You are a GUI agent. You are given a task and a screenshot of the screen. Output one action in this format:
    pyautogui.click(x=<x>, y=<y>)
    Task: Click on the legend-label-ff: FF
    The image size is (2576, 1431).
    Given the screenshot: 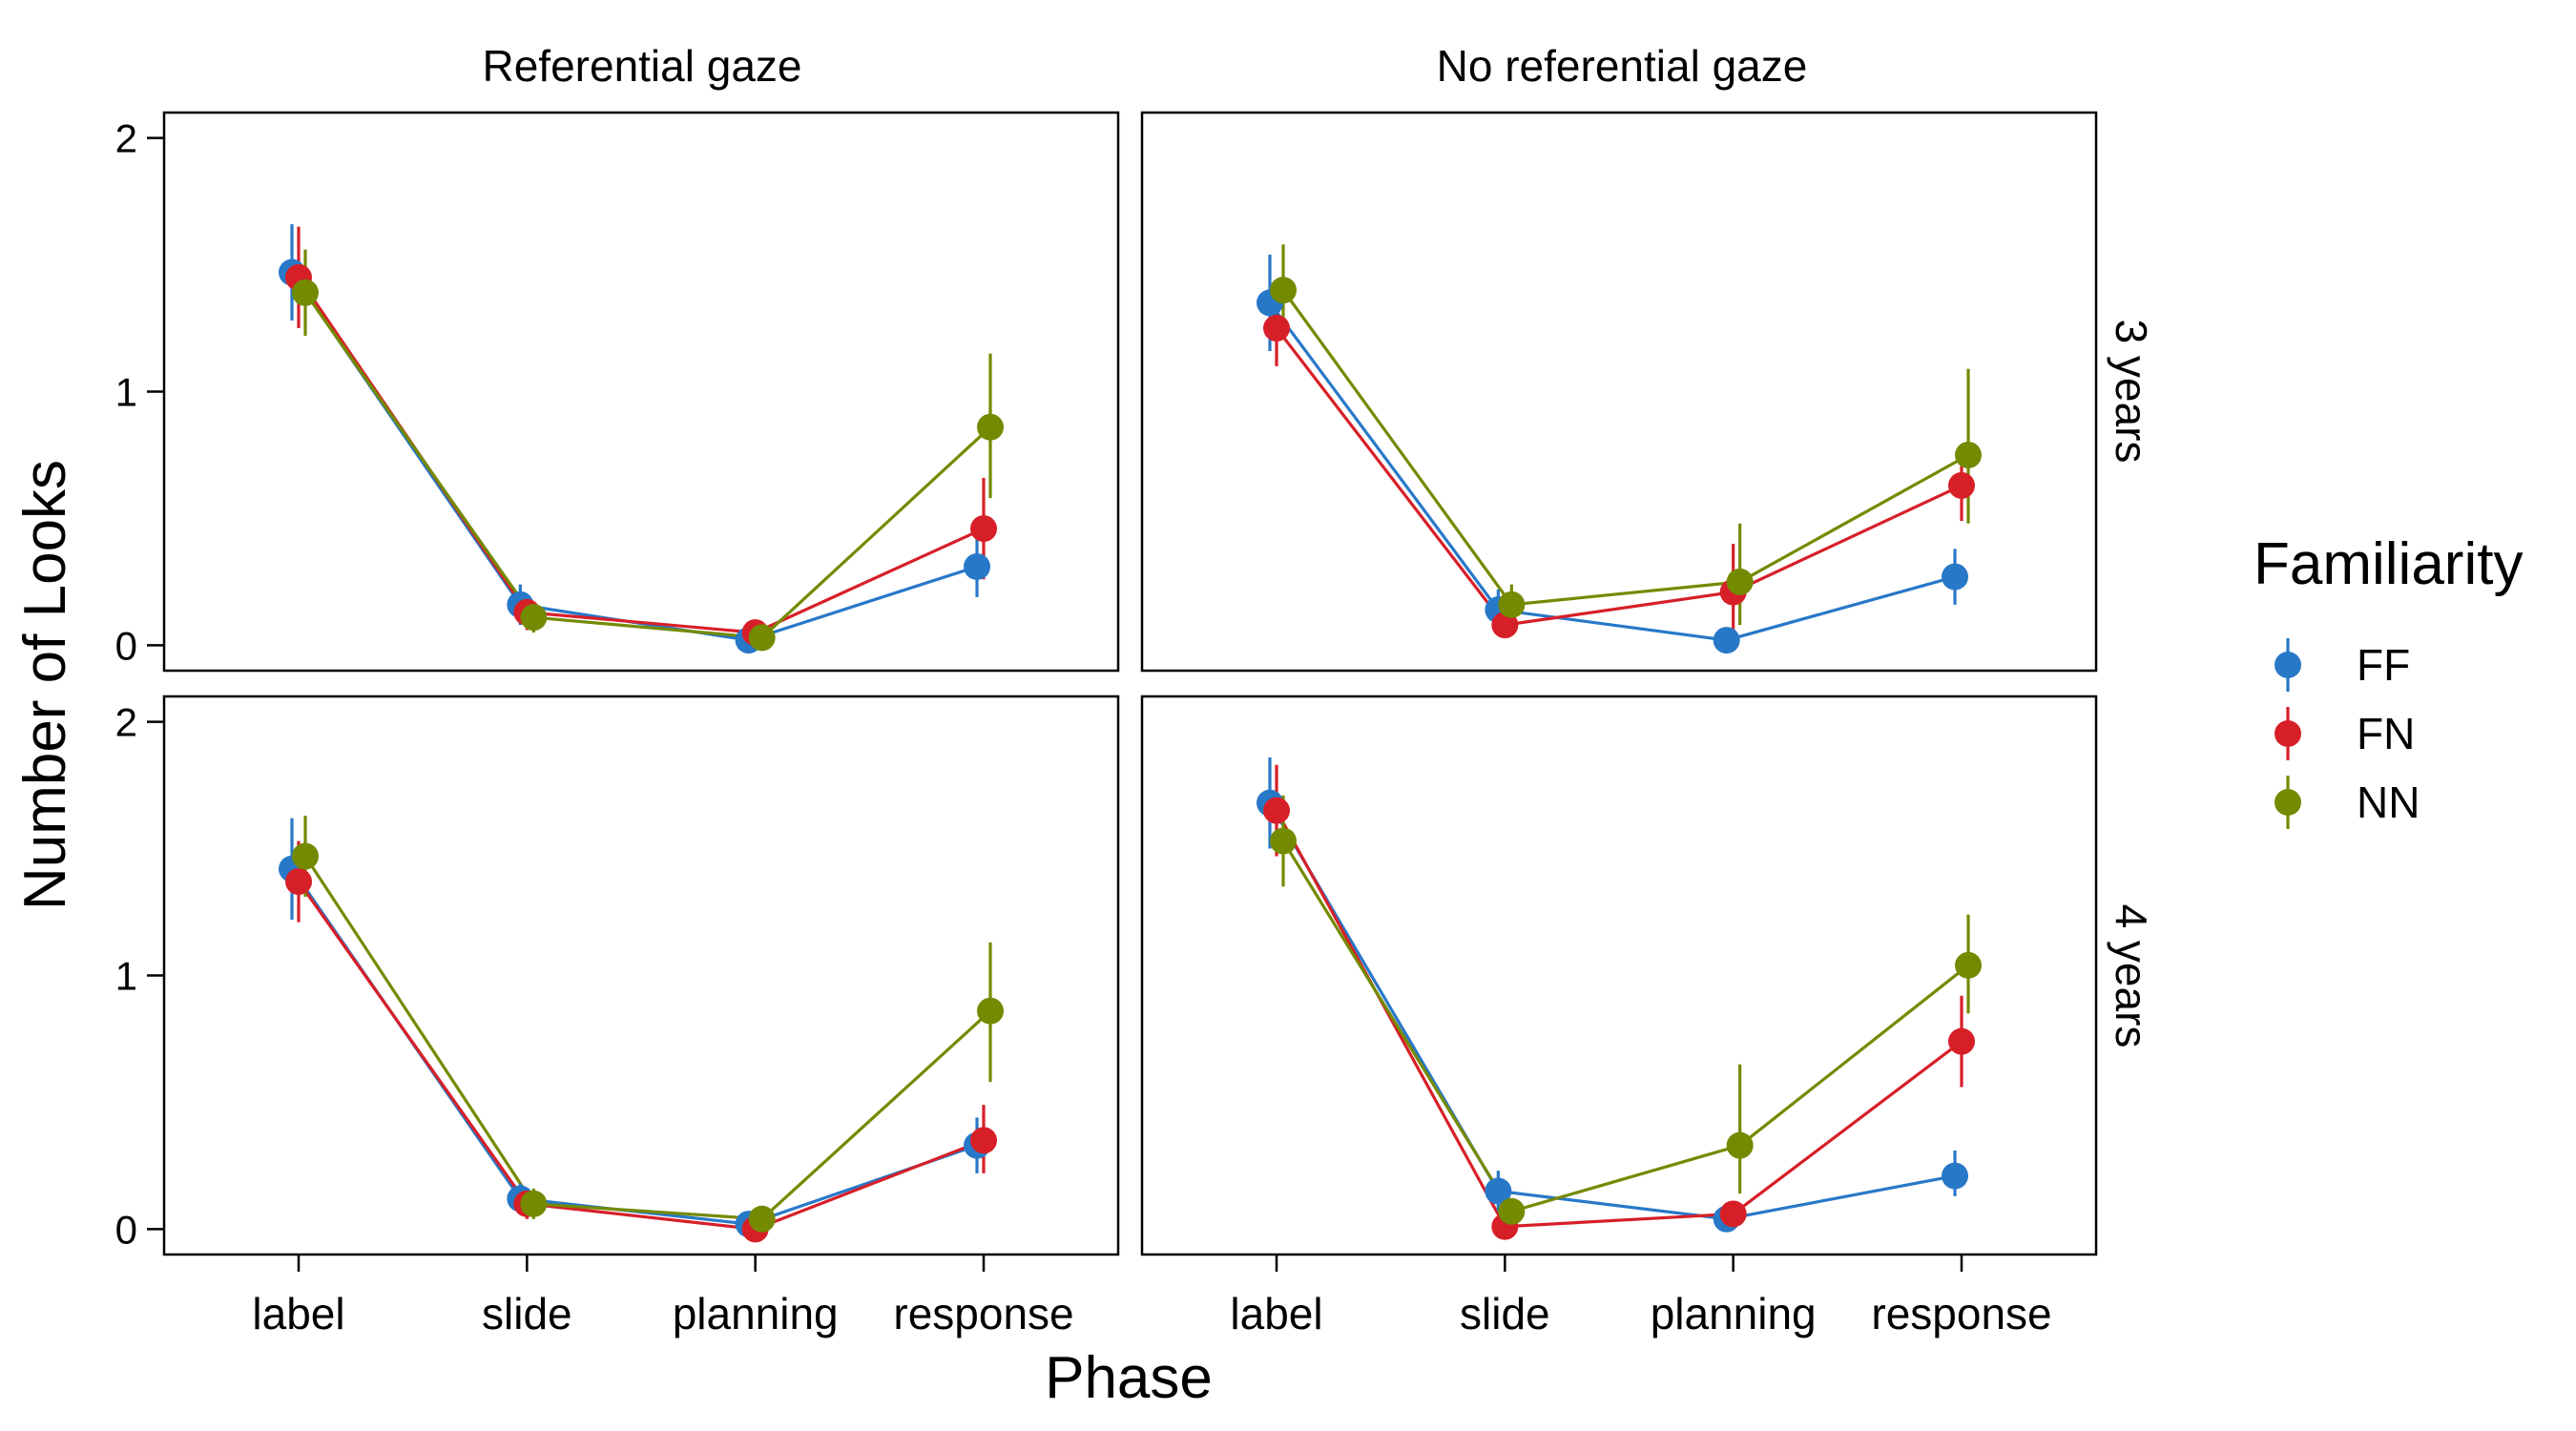 What is the action you would take?
    pyautogui.click(x=2383, y=665)
    